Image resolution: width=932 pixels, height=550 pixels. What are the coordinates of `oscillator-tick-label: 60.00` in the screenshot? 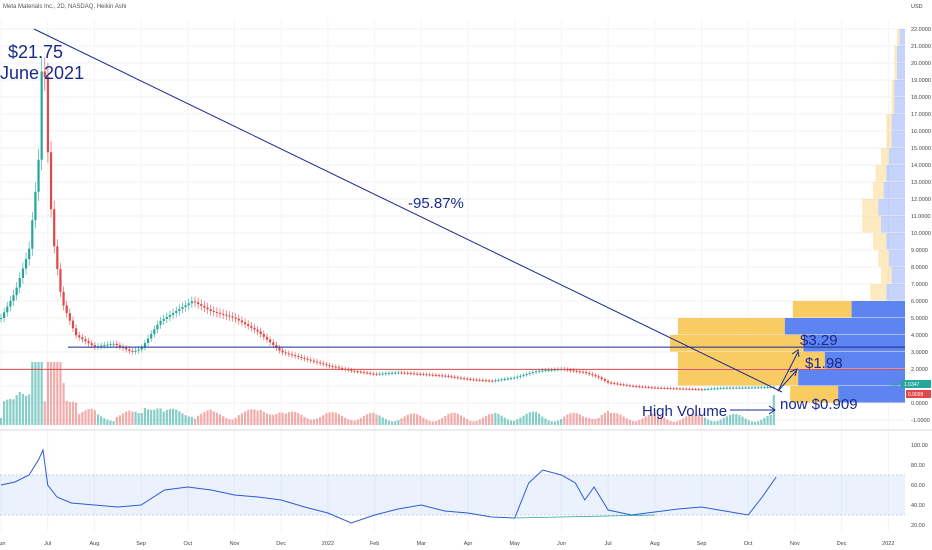 It's located at (918, 486).